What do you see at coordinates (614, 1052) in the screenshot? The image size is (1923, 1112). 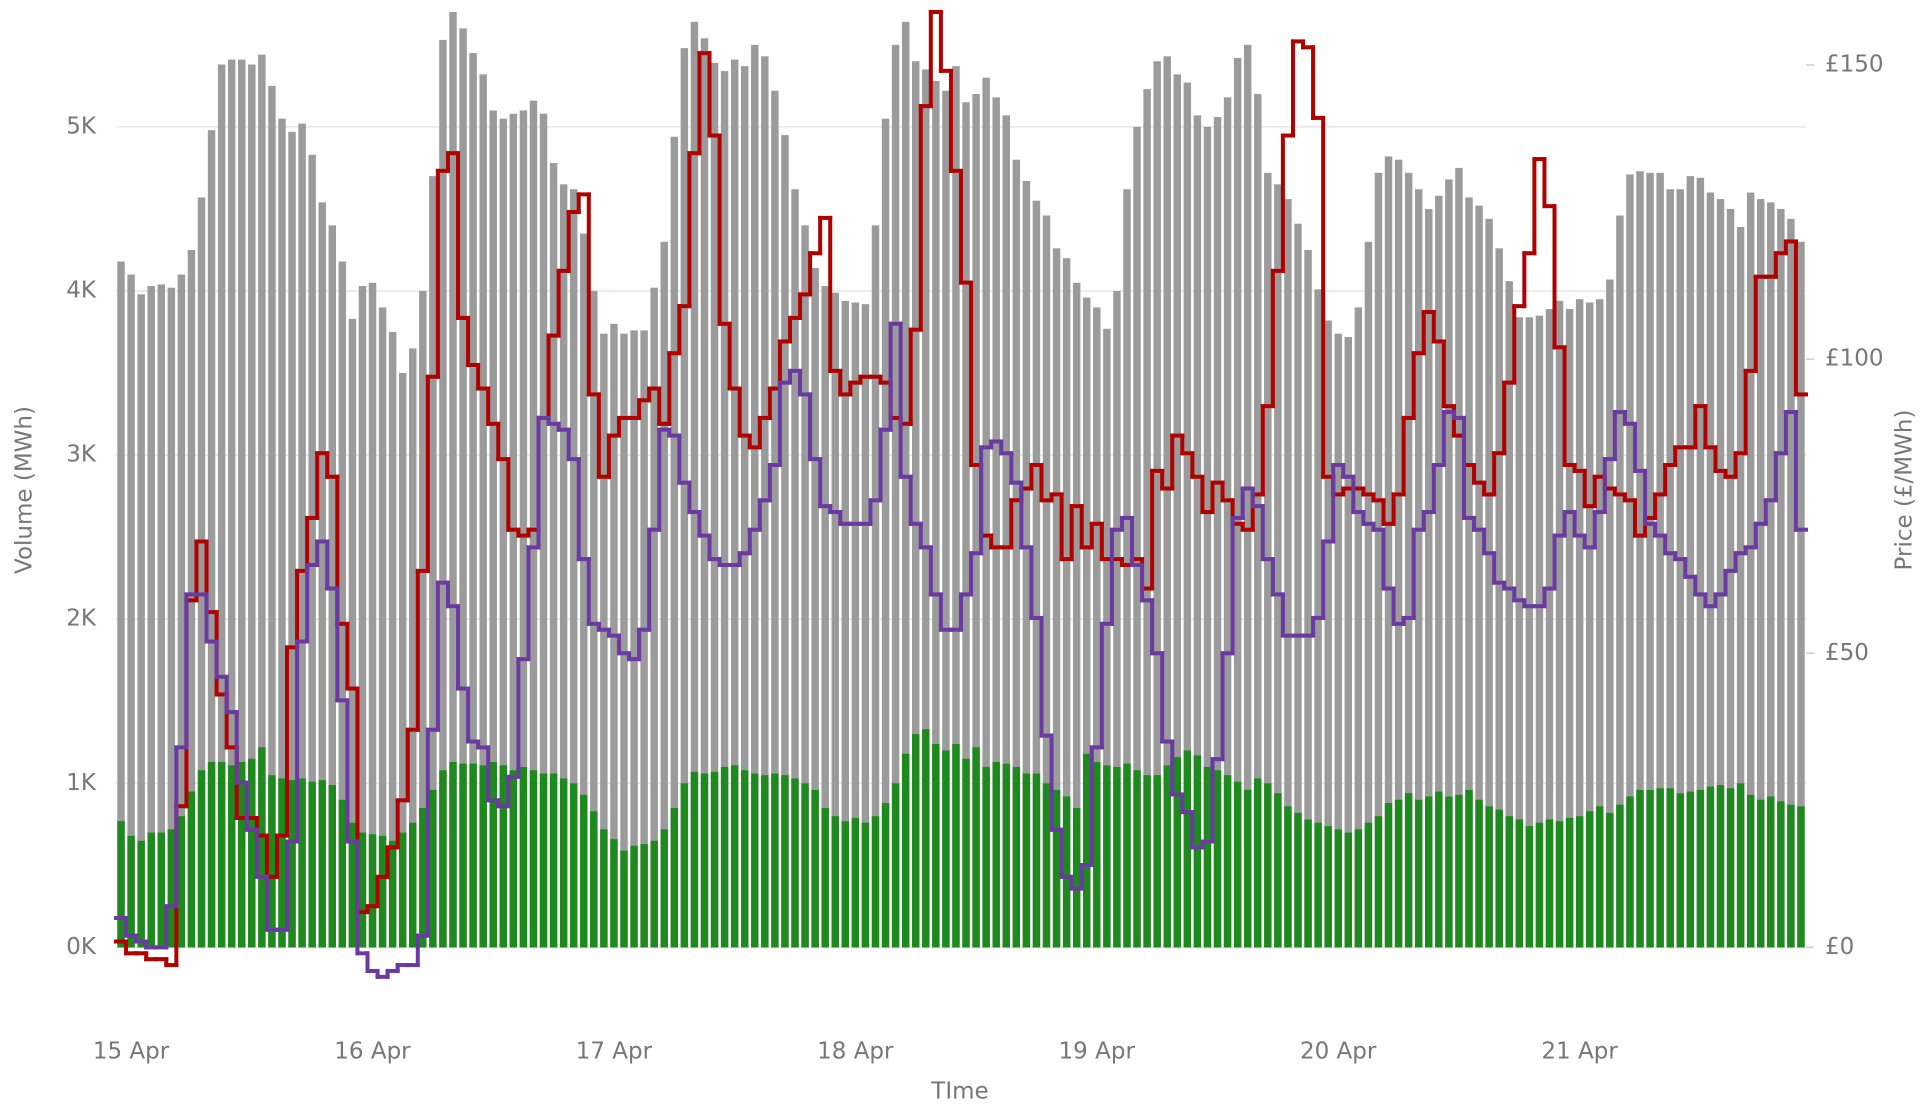 I see `x-tick-label: 17 Apr` at bounding box center [614, 1052].